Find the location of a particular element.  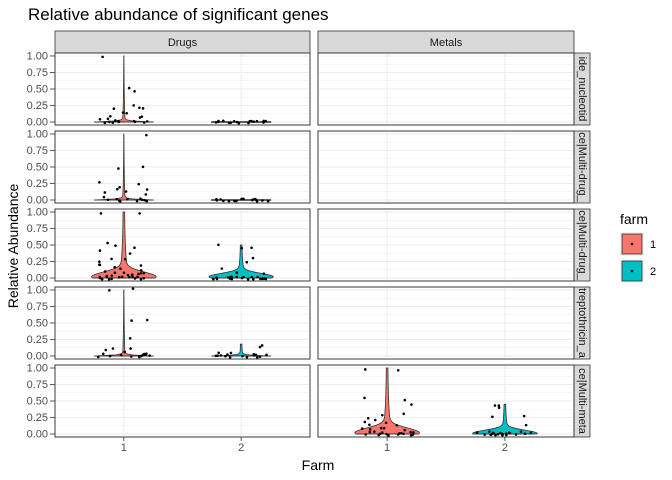

y-tick-label: 1.00 is located at coordinates (37, 135).